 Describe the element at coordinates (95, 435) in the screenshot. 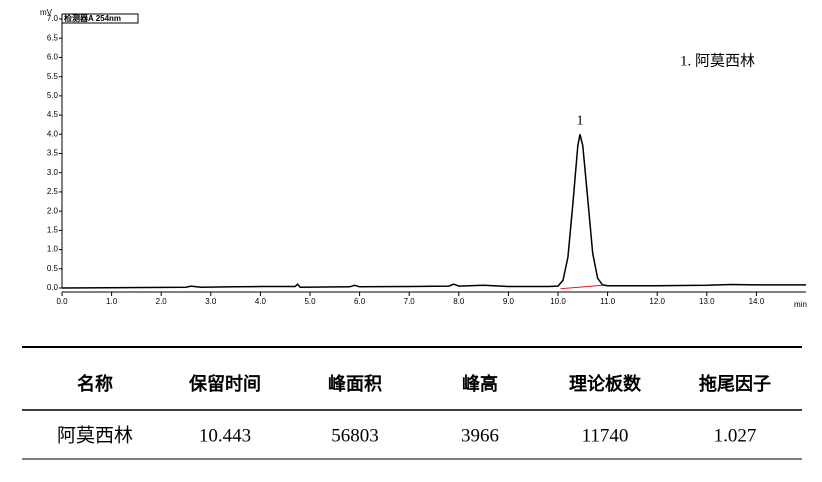

I see `table-cell: 阿莫西林` at that location.